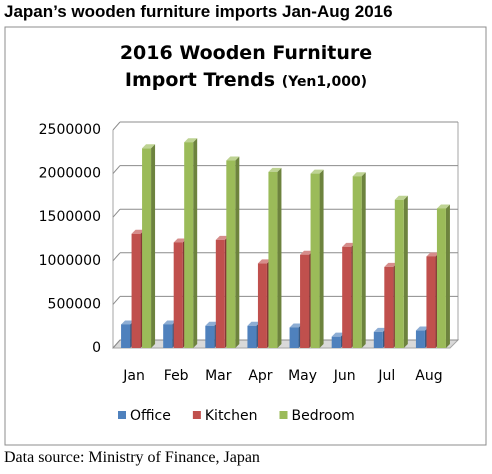 This screenshot has width=492, height=474. I want to click on x-tick-label: Jan, so click(133, 376).